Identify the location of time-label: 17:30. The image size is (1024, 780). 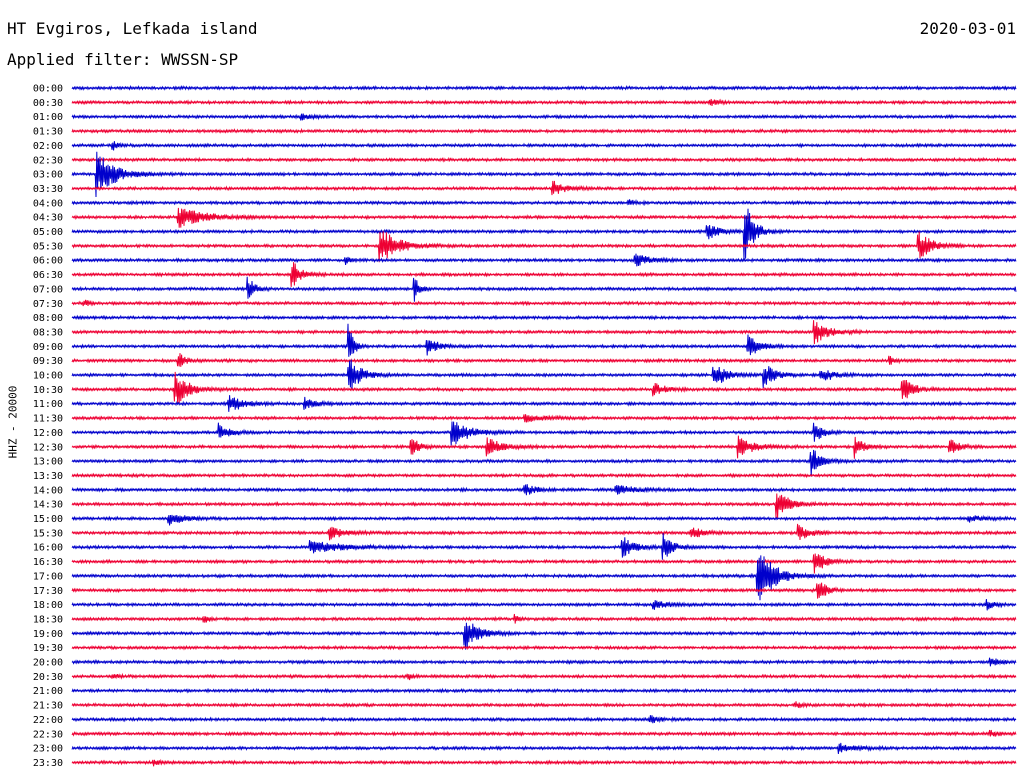
(48, 591).